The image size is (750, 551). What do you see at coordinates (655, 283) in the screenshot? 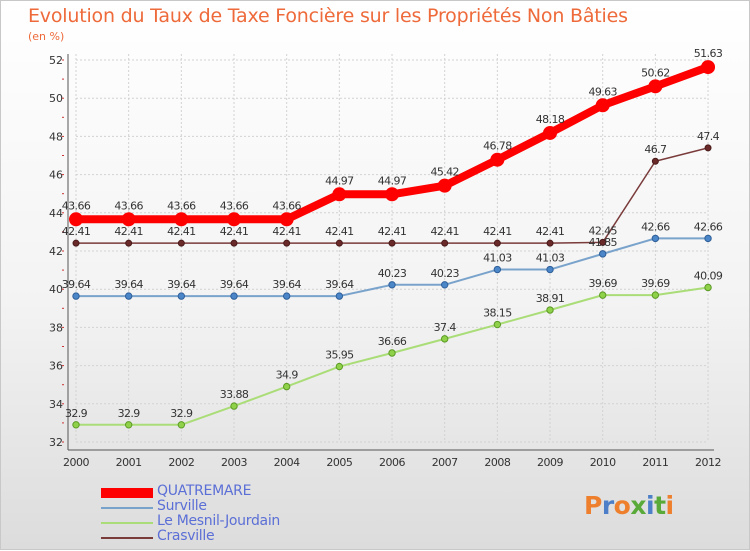
I see `data-label: 39.69` at bounding box center [655, 283].